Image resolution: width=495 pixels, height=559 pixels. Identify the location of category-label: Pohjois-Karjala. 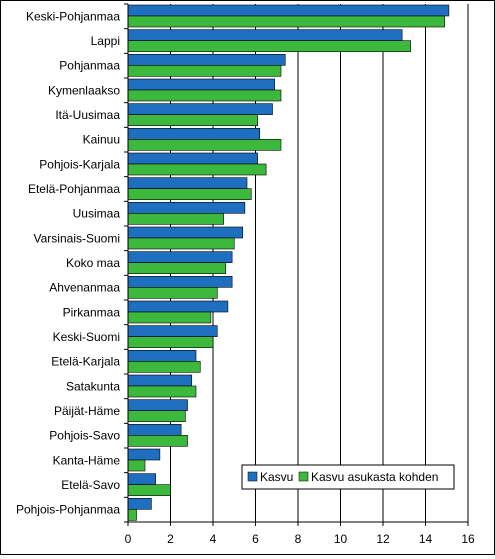
(79, 164).